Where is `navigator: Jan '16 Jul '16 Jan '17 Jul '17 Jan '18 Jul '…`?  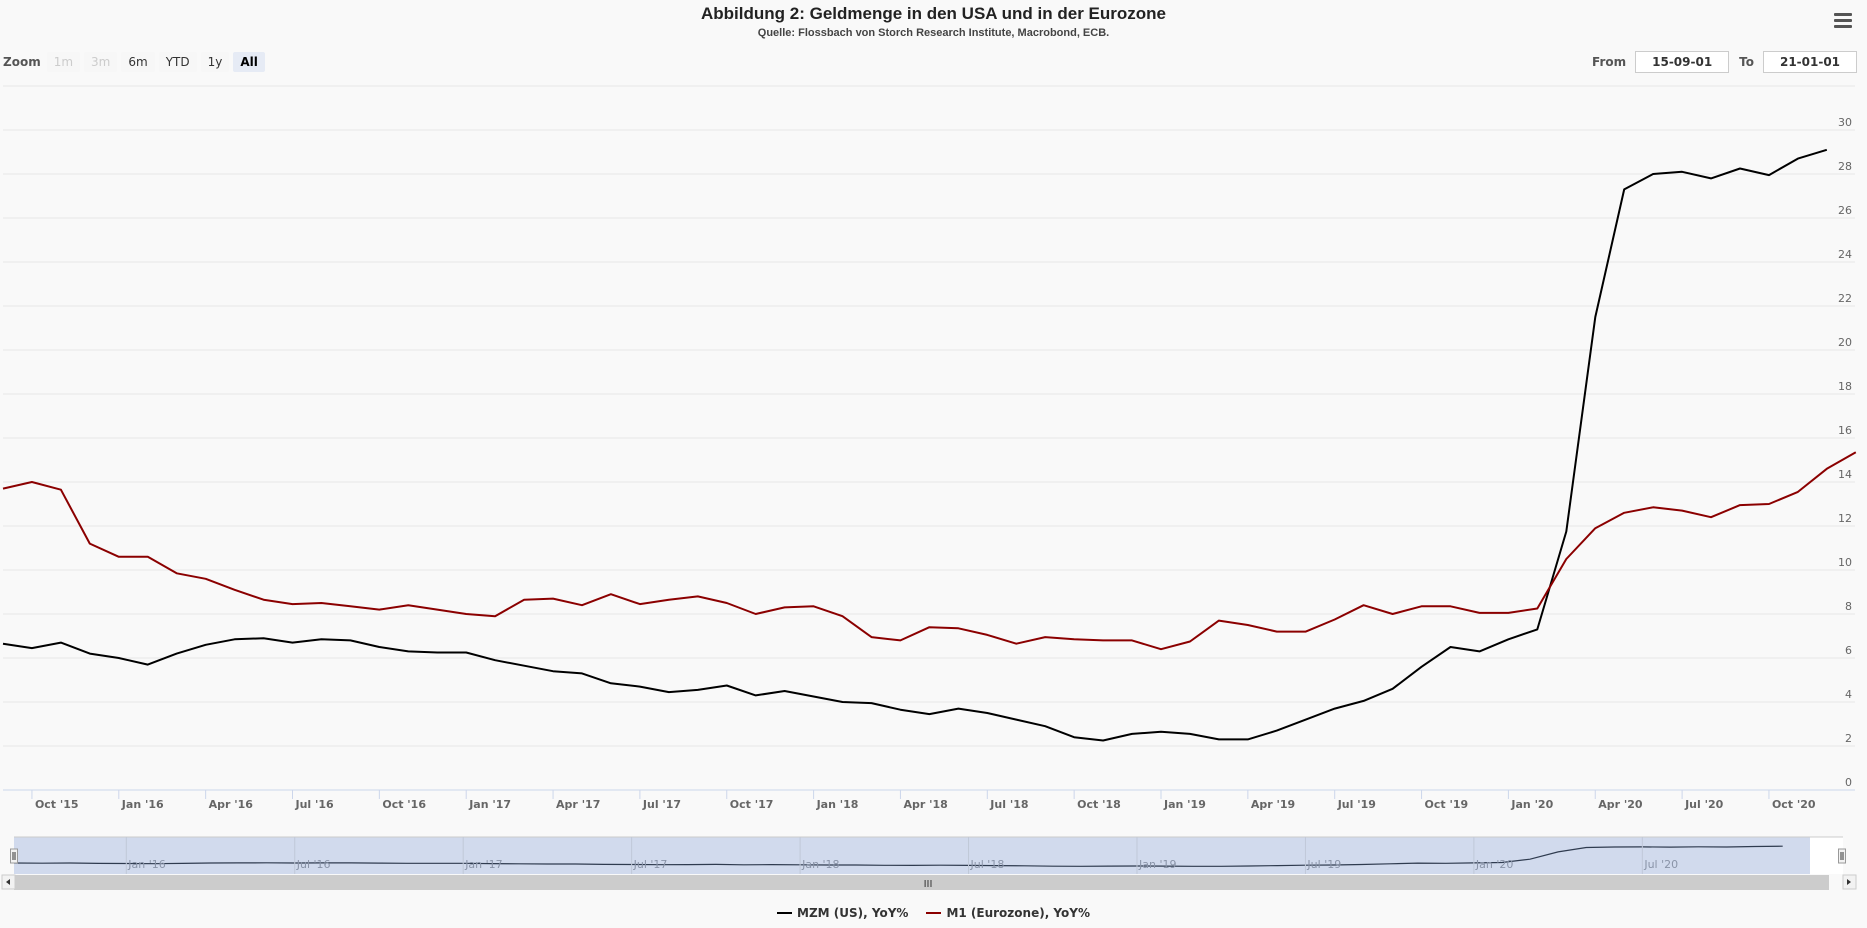
navigator: Jan '16 Jul '16 Jan '17 Jul '17 Jan '18 Jul '… is located at coordinates (929, 863).